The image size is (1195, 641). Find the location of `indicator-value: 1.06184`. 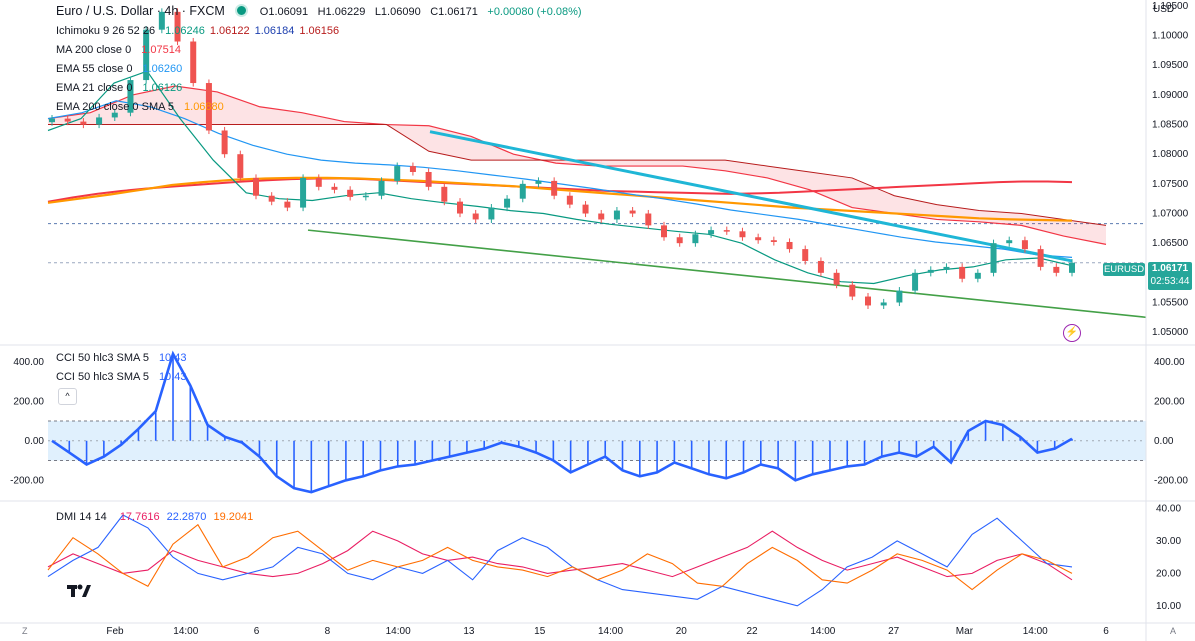

indicator-value: 1.06184 is located at coordinates (274, 31).